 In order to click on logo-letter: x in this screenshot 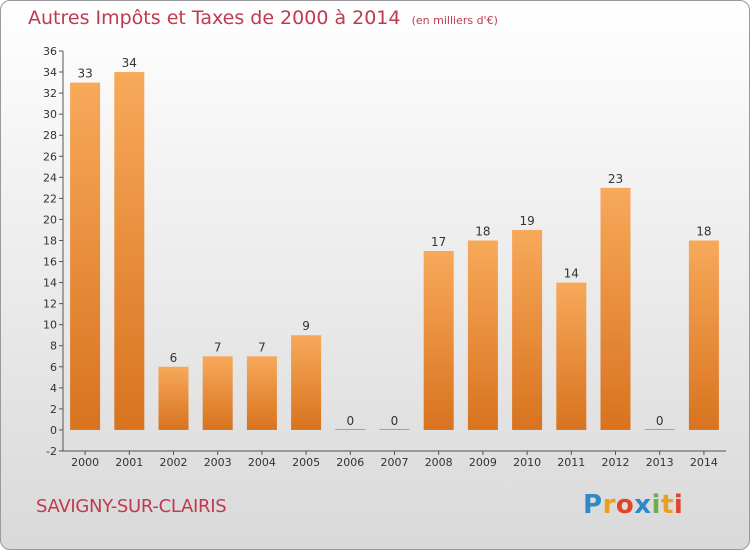, I will do `click(643, 505)`.